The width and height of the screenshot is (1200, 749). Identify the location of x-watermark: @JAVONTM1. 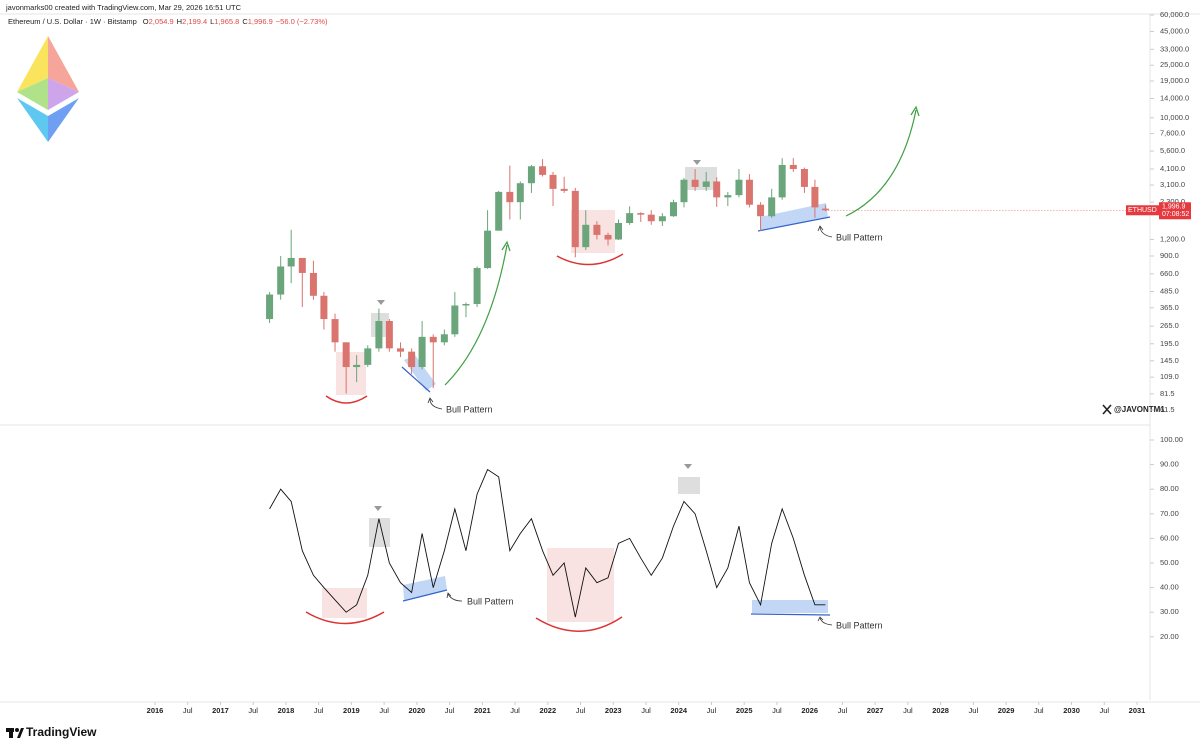
(1133, 409).